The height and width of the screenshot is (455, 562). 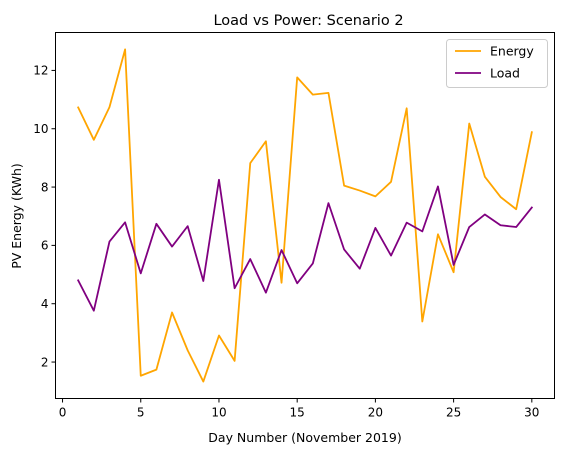 I want to click on y-tick-label: 12, so click(x=40, y=71).